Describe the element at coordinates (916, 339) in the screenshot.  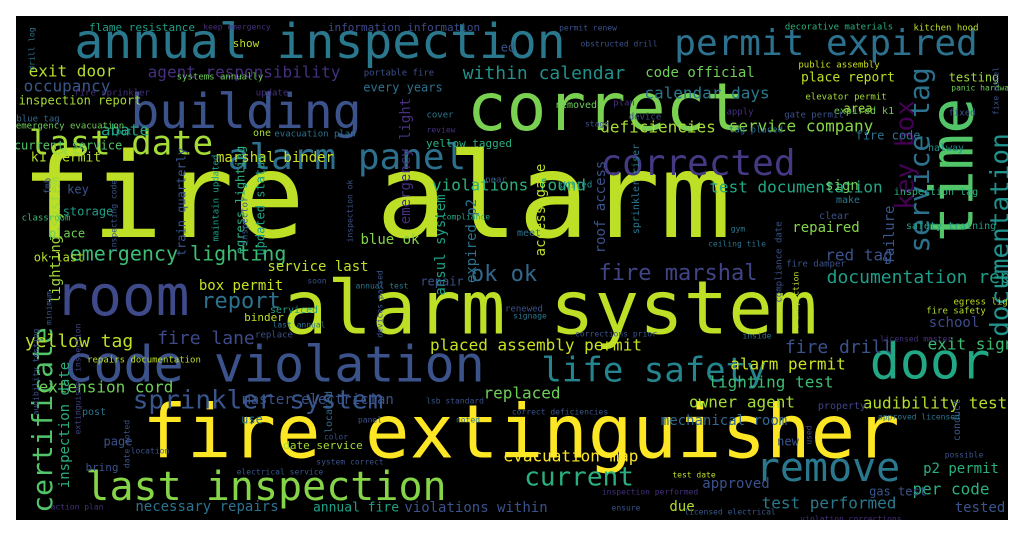
I see `word-licensed-master: licensed master` at that location.